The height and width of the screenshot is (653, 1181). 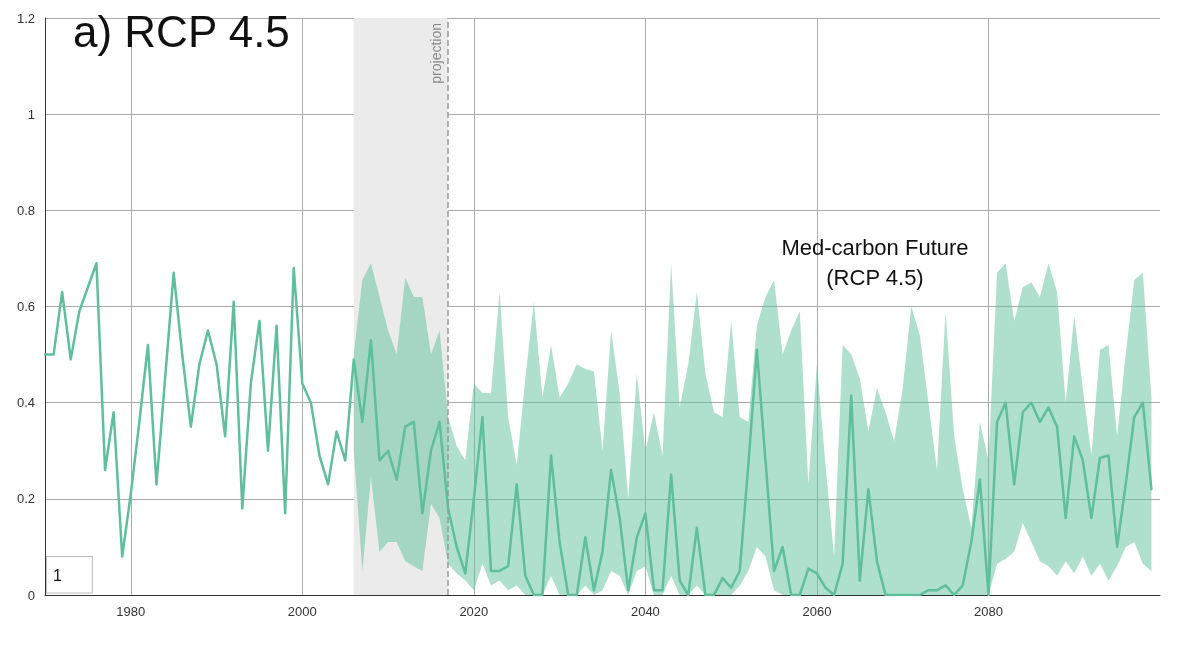 I want to click on x-tick-label: 2060, so click(x=817, y=611).